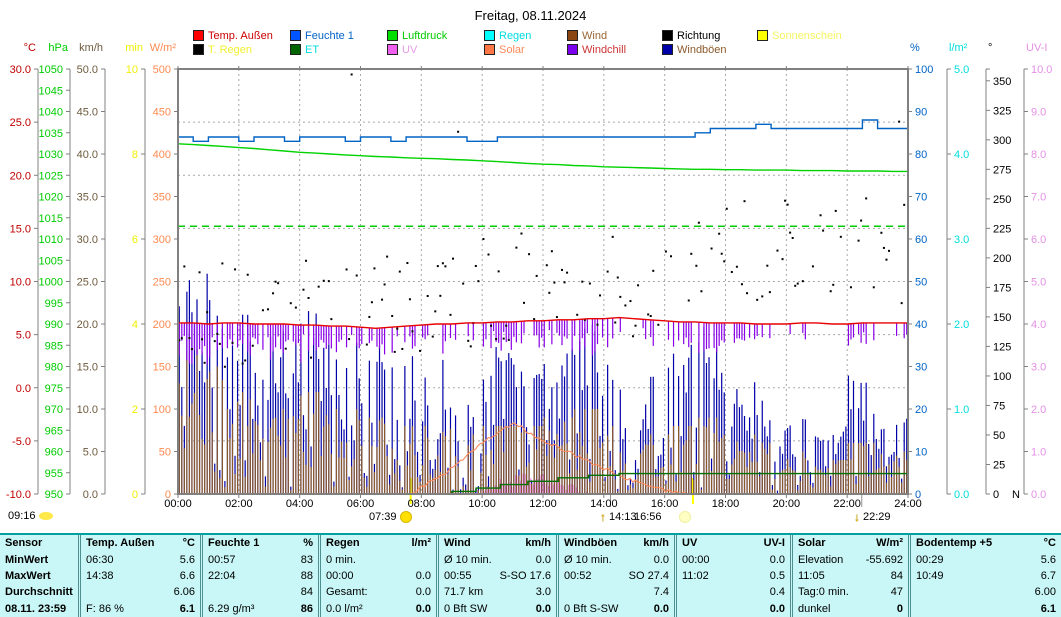 Image resolution: width=1061 pixels, height=617 pixels. What do you see at coordinates (543, 323) in the screenshot?
I see `temperature-line` at bounding box center [543, 323].